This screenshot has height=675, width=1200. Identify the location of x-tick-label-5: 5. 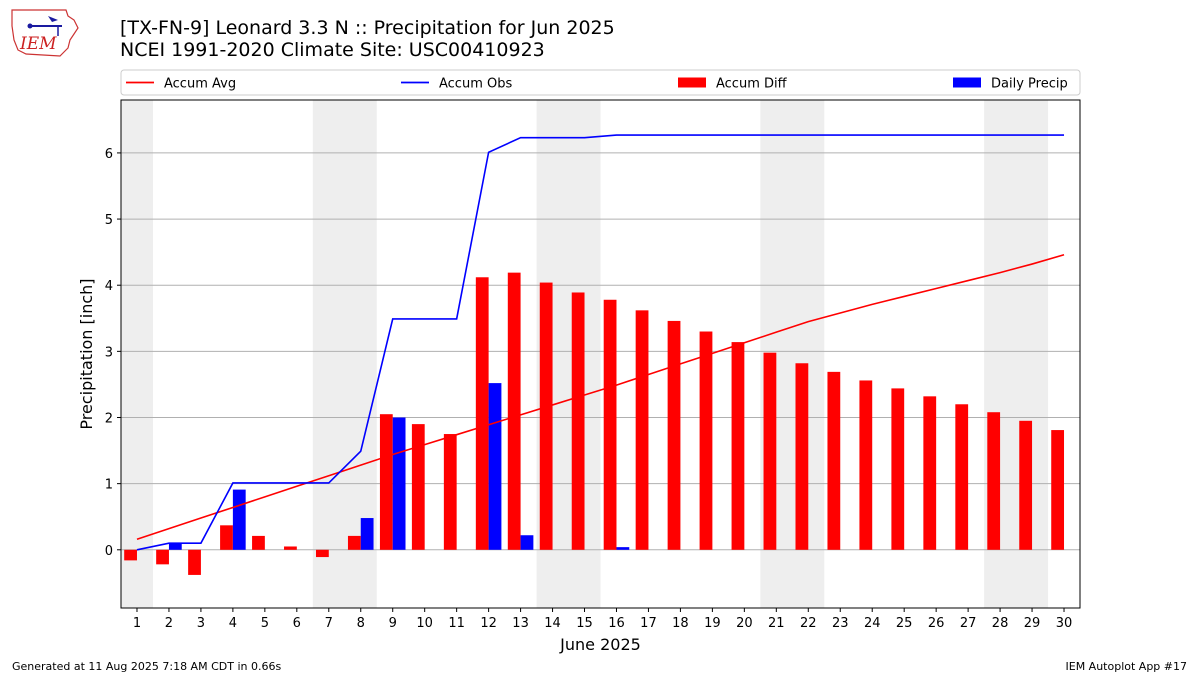
(265, 623).